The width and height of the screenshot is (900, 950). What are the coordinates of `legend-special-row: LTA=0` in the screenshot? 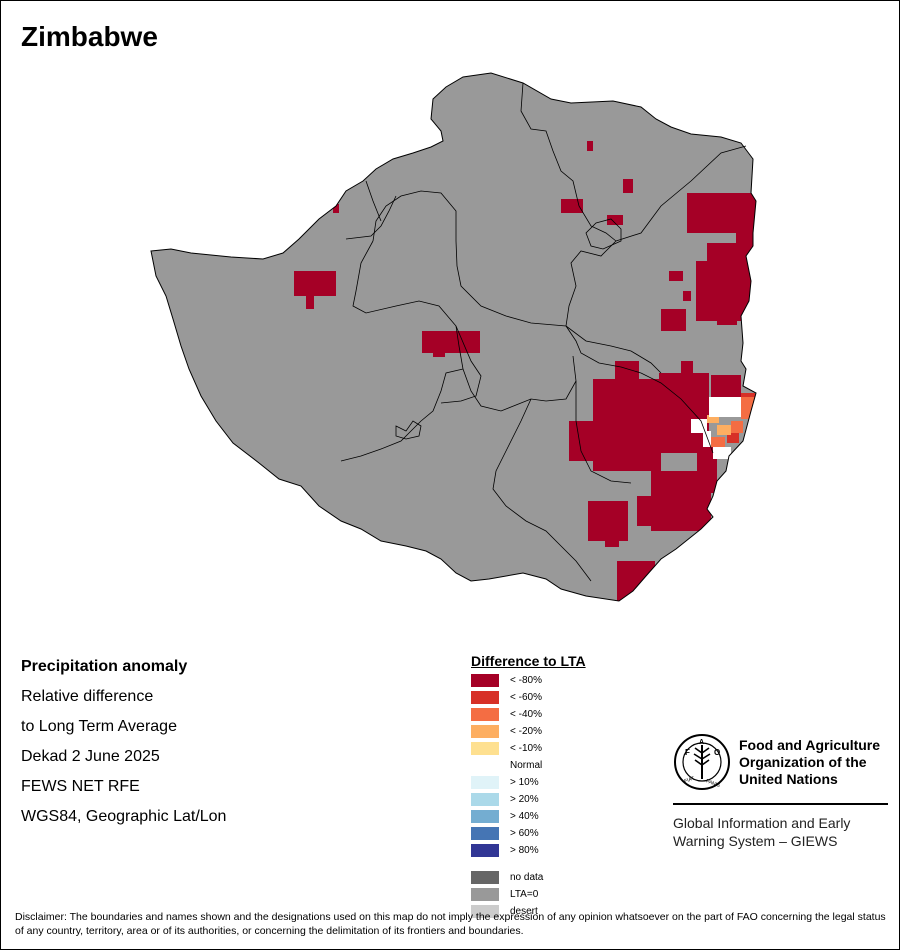 It's located at (528, 895).